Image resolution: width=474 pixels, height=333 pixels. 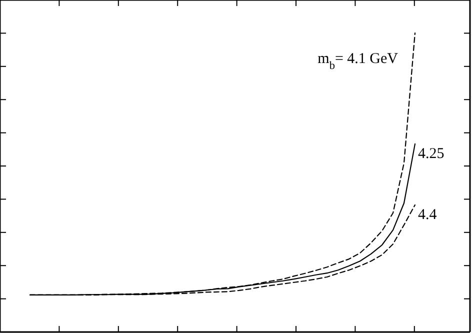 What do you see at coordinates (431, 154) in the screenshot?
I see `series-label: 4.25` at bounding box center [431, 154].